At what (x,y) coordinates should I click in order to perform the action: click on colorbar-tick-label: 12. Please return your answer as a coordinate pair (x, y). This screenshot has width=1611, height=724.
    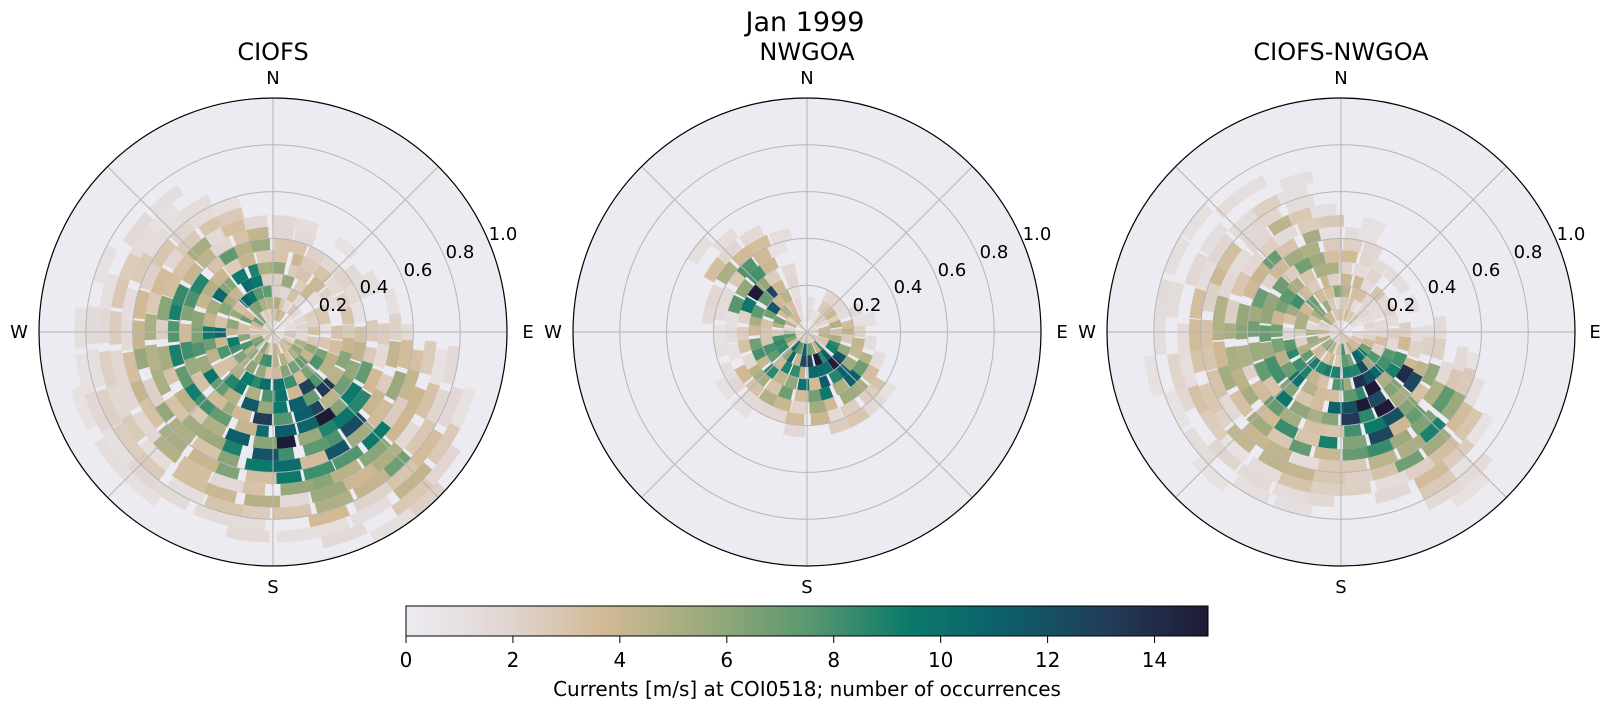
    Looking at the image, I should click on (1047, 660).